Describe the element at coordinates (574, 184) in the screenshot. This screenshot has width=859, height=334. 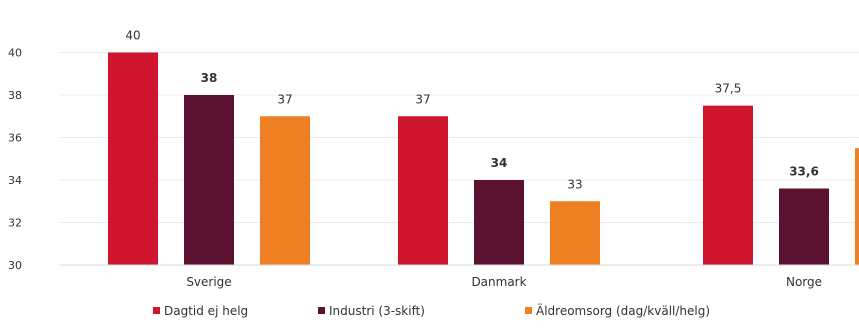
I see `data-label: 33` at that location.